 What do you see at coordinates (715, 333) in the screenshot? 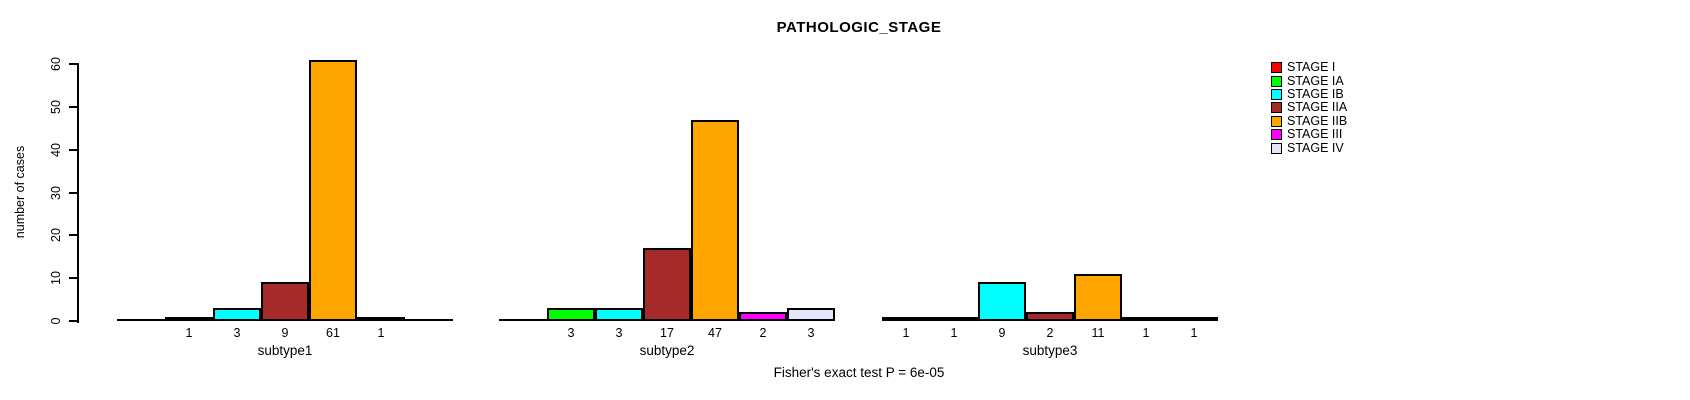
I see `bar-value-label: 47` at bounding box center [715, 333].